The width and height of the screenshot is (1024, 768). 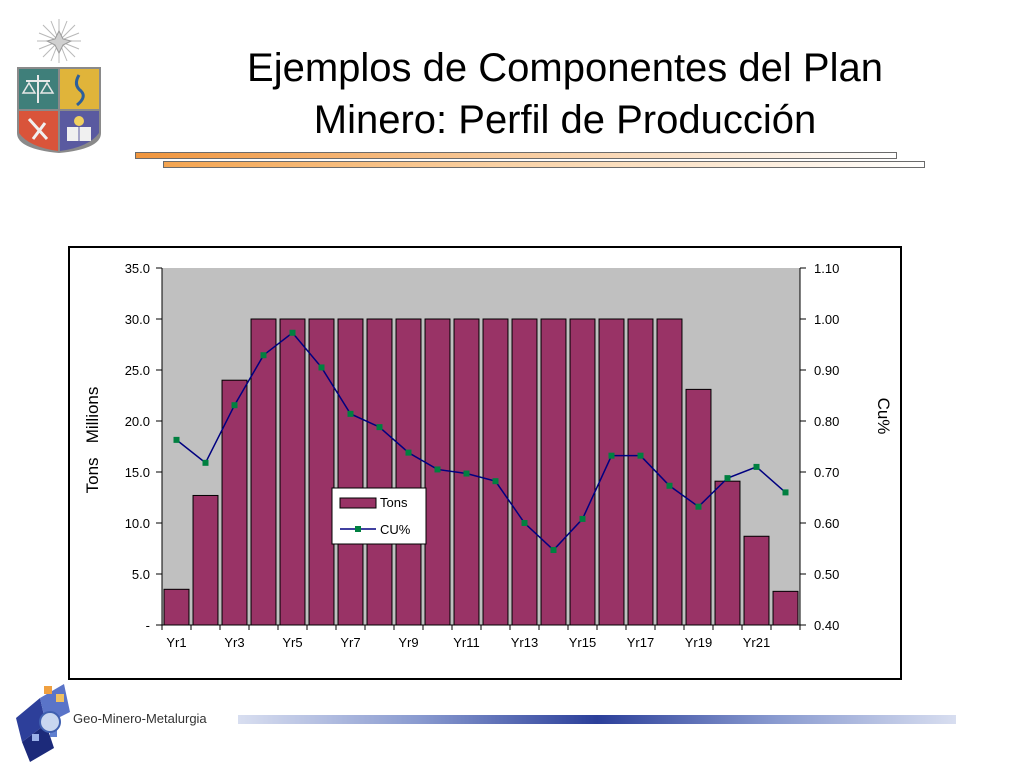 I want to click on left-tick-label: 5.0, so click(x=141, y=574).